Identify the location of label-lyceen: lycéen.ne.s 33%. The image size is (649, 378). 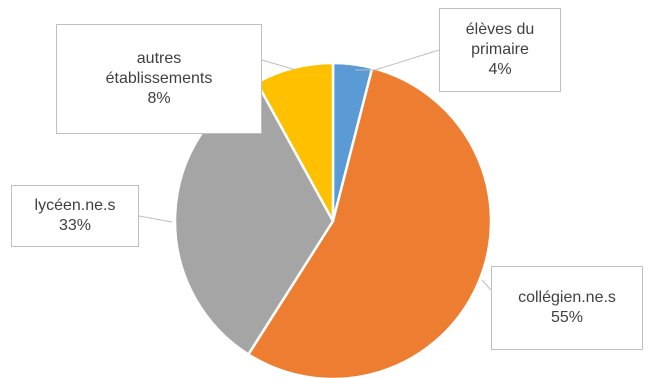
(75, 216).